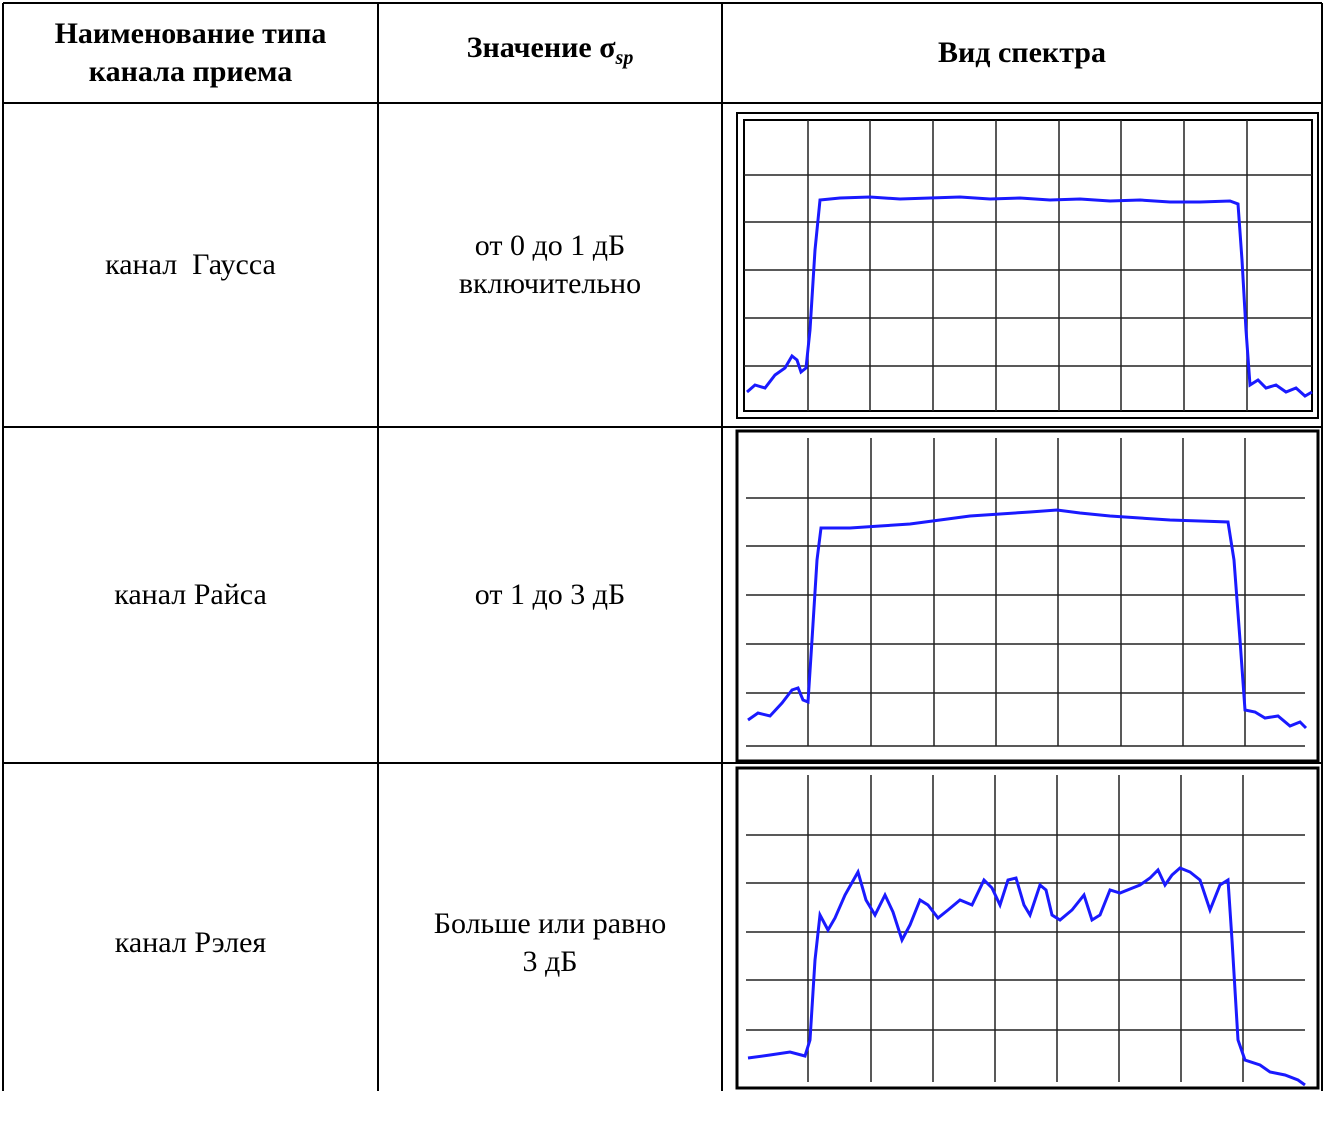  What do you see at coordinates (550, 265) in the screenshot?
I see `cell: от 0 до 1 дБ включительно` at bounding box center [550, 265].